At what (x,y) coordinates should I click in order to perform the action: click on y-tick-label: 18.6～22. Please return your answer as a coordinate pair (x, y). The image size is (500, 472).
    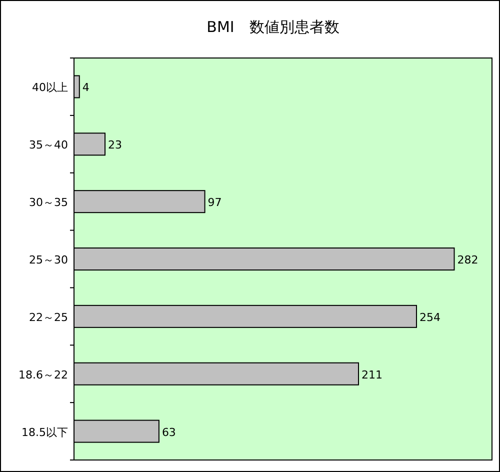
    Looking at the image, I should click on (43, 375).